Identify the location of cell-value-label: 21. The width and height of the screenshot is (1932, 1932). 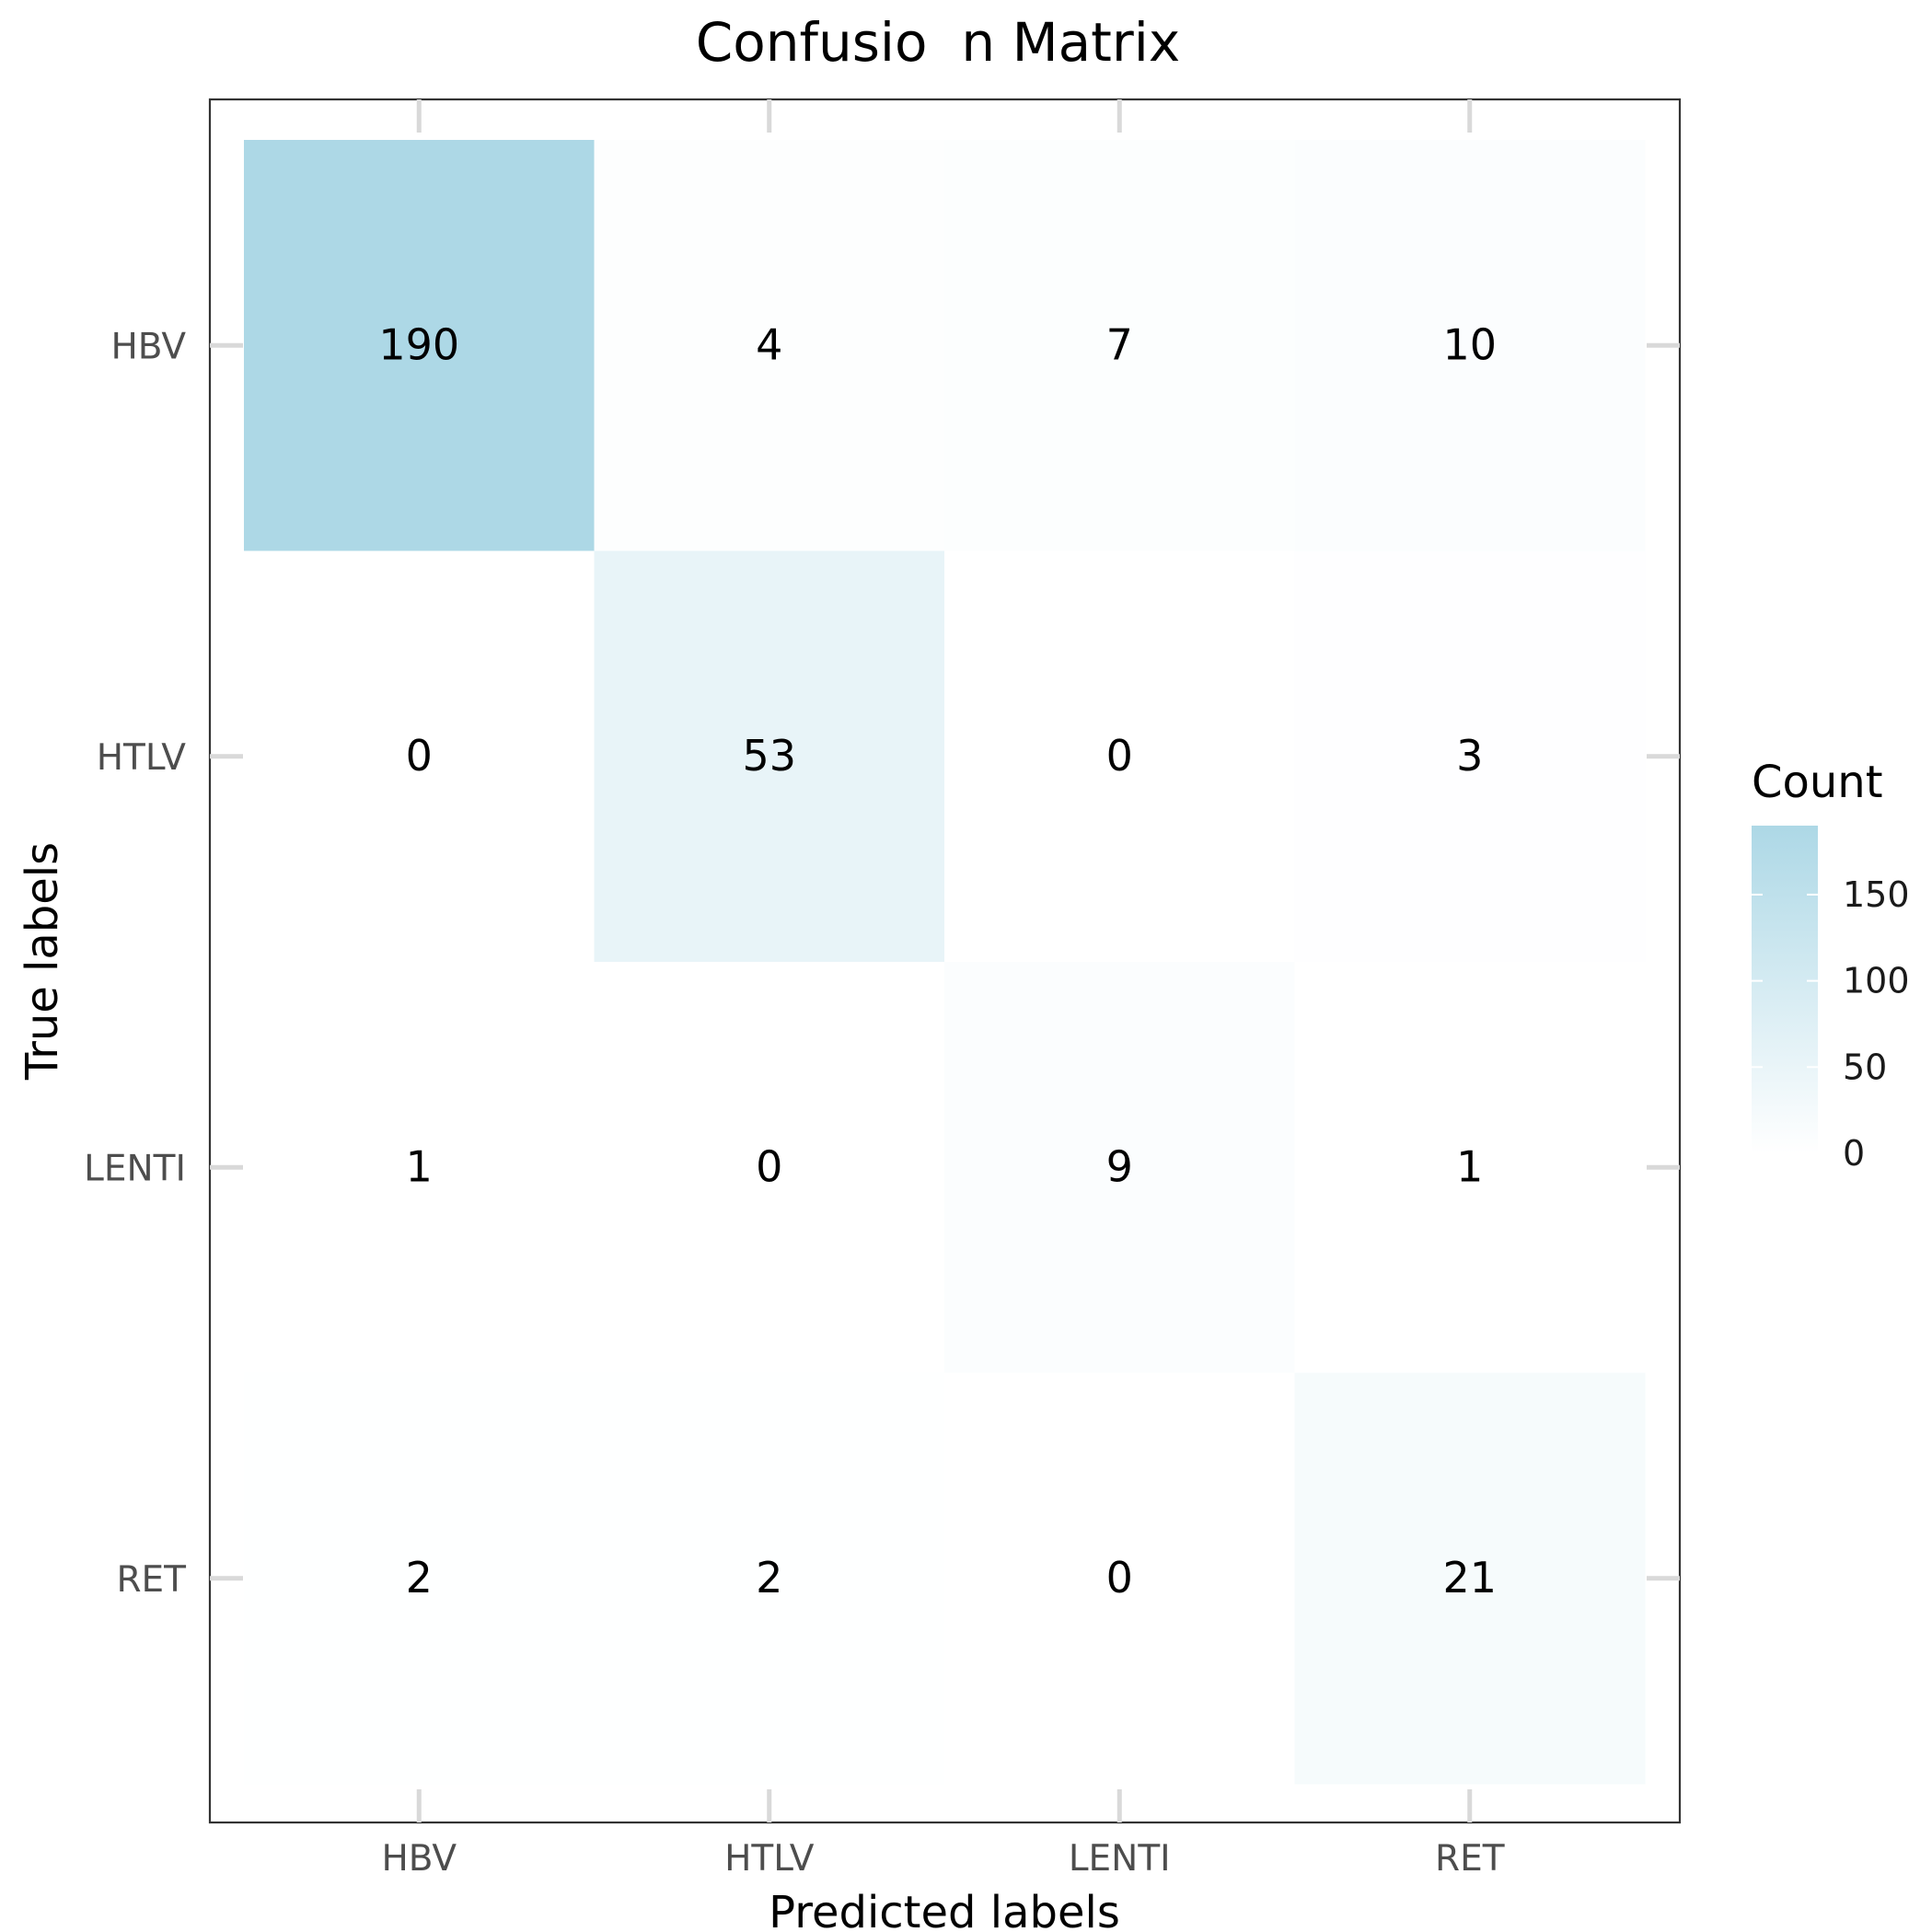
(1470, 1577).